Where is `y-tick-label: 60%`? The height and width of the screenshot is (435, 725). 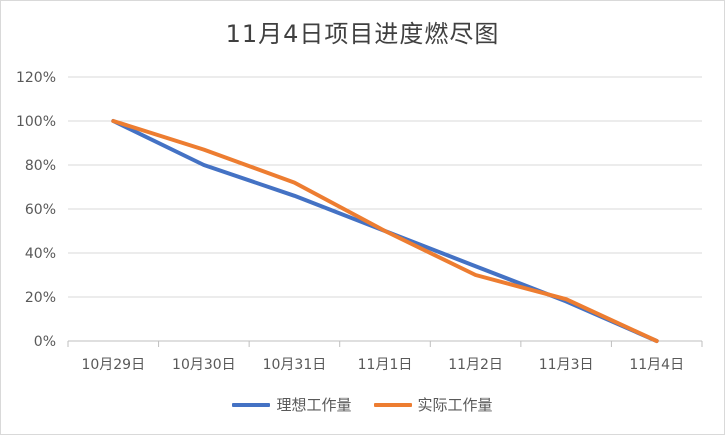
y-tick-label: 60% is located at coordinates (40, 210).